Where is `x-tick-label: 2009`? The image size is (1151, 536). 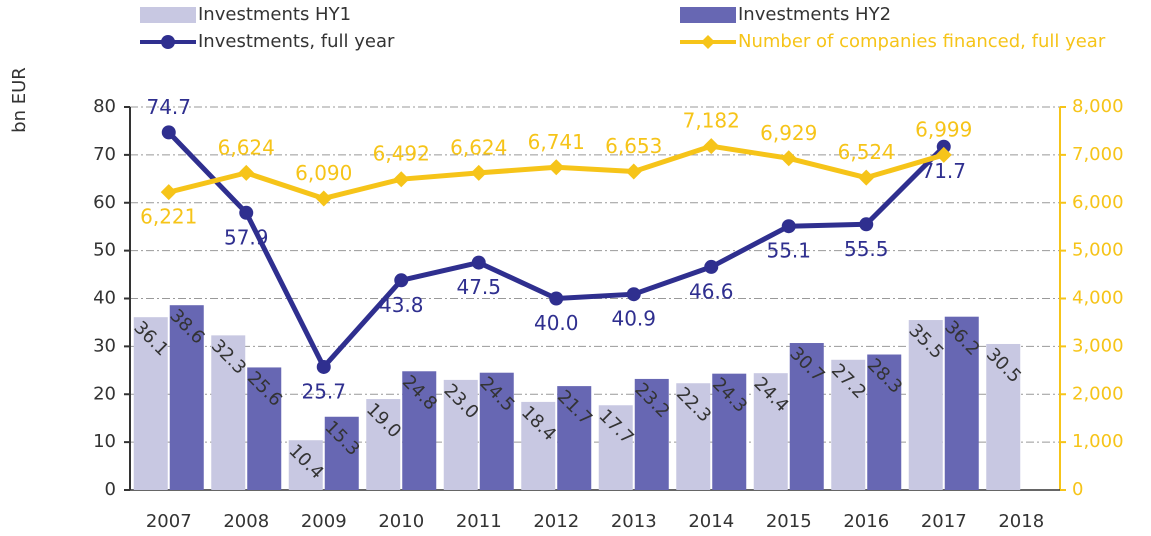
x-tick-label: 2009 is located at coordinates (324, 521).